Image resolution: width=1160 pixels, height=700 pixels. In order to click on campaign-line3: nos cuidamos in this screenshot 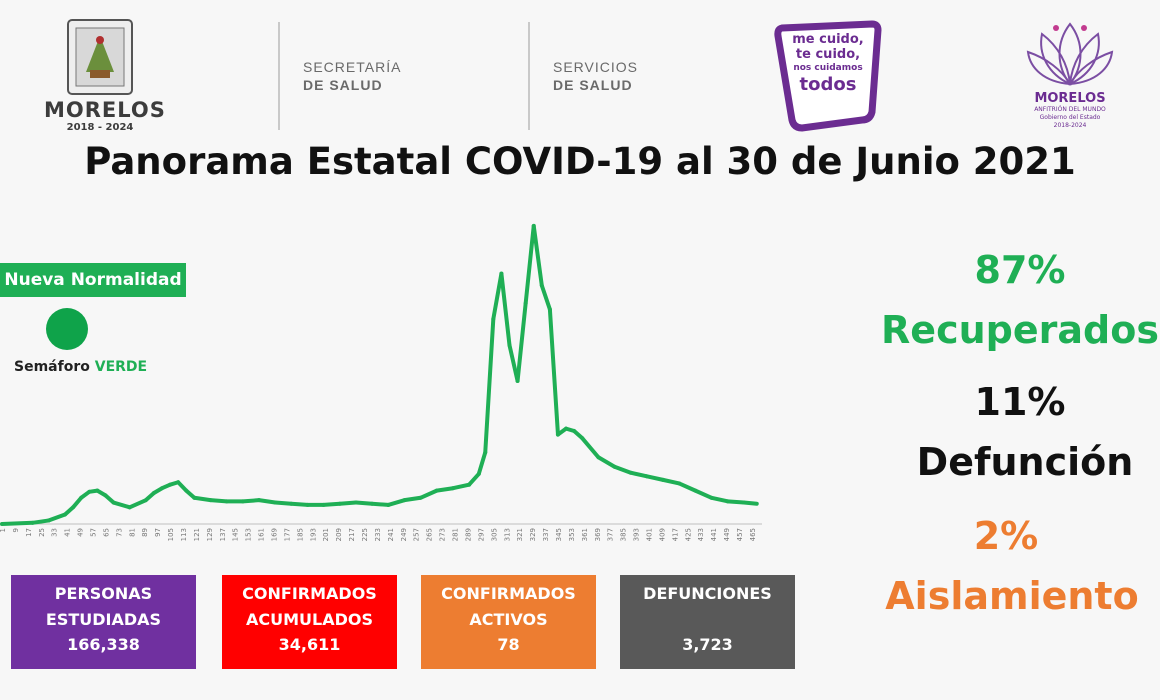, I will do `click(828, 68)`.